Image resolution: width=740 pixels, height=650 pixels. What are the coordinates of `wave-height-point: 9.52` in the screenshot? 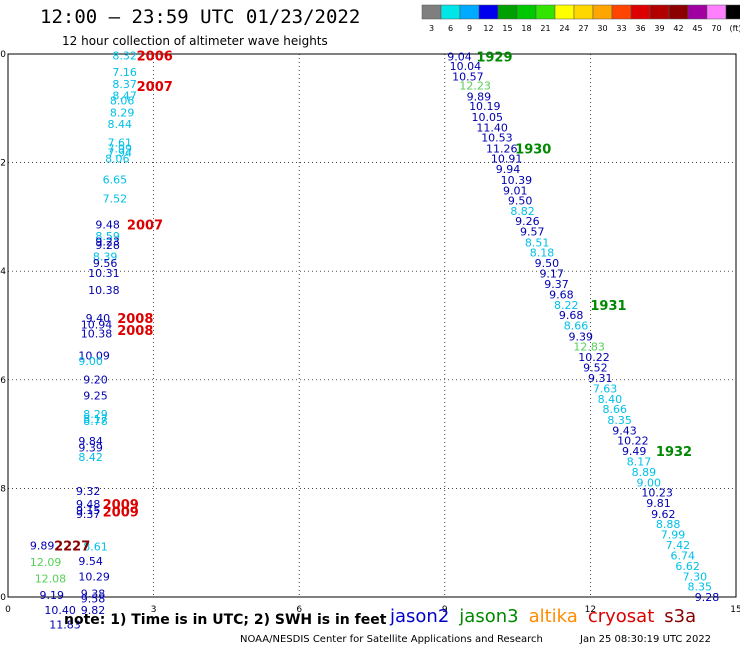 It's located at (595, 367).